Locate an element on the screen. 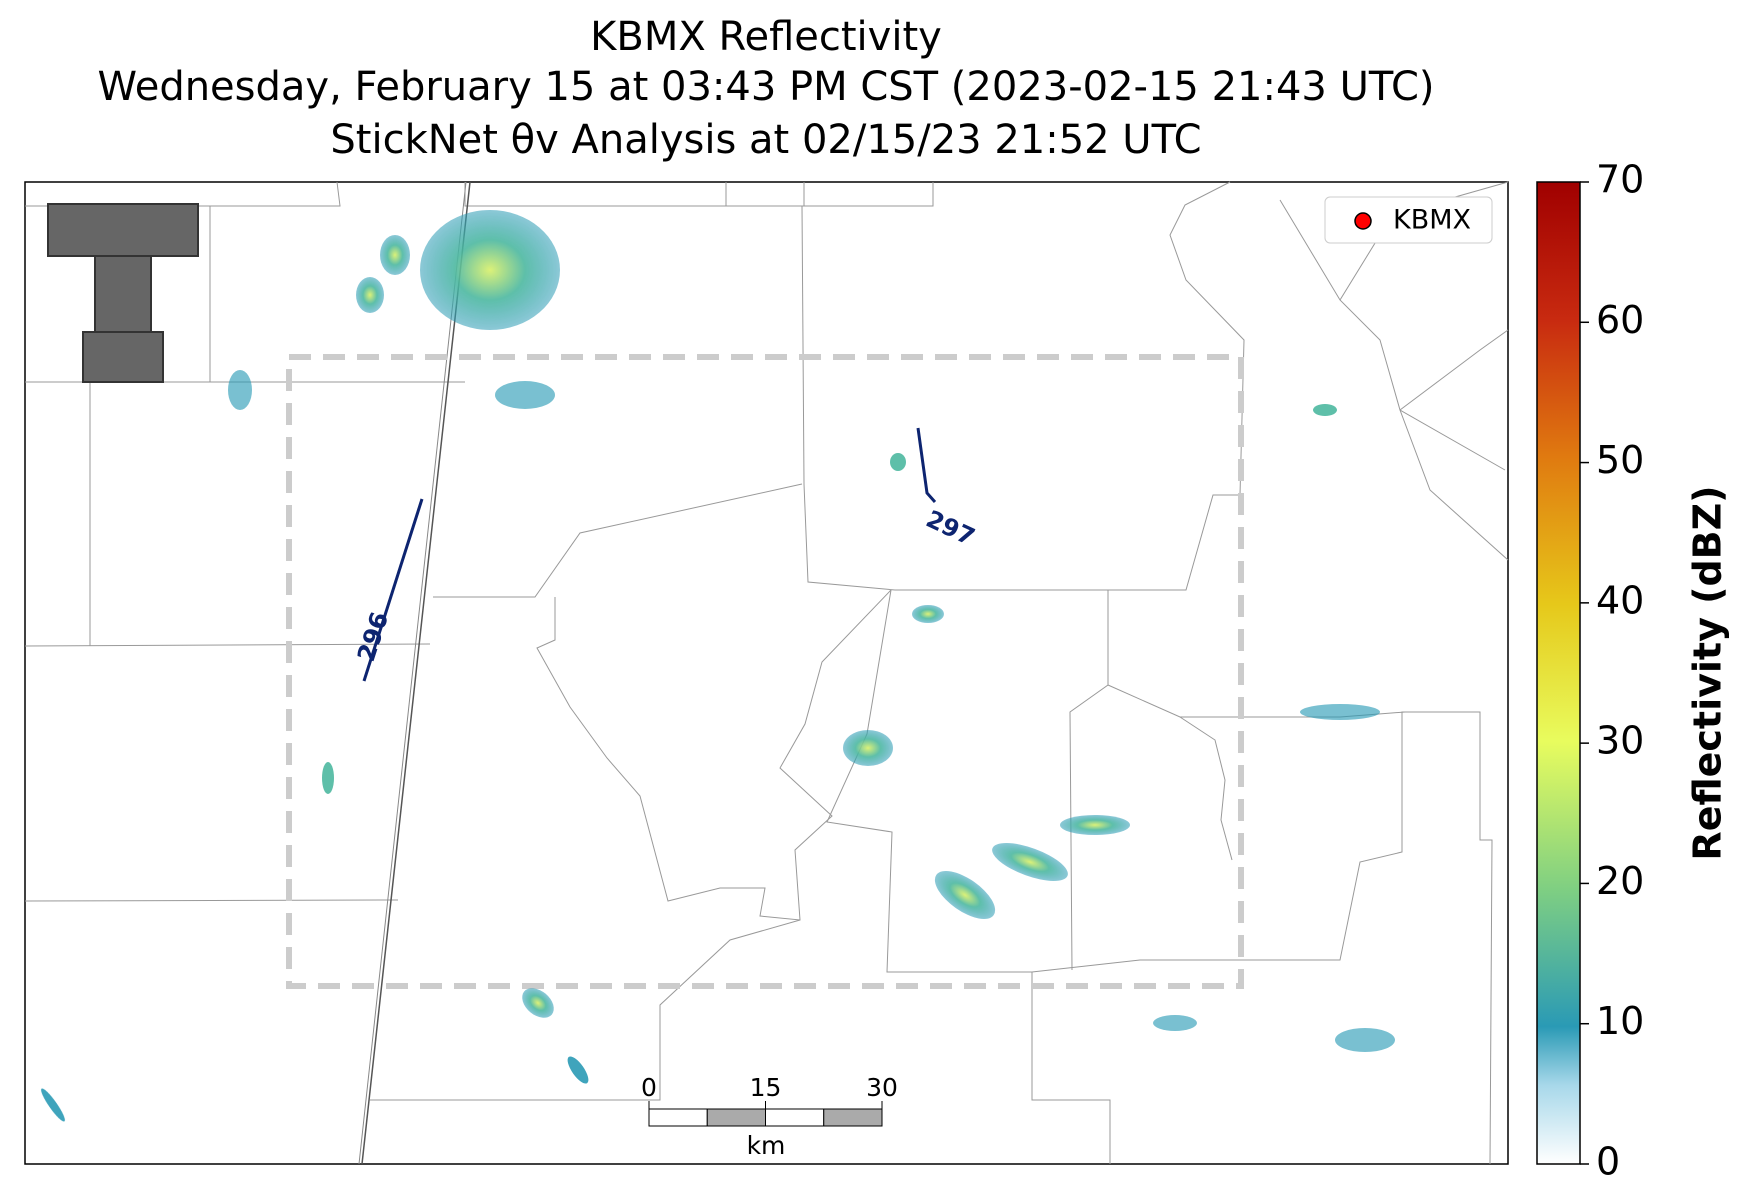 The height and width of the screenshot is (1203, 1743). colorbar-tick-label: 10 is located at coordinates (1620, 1021).